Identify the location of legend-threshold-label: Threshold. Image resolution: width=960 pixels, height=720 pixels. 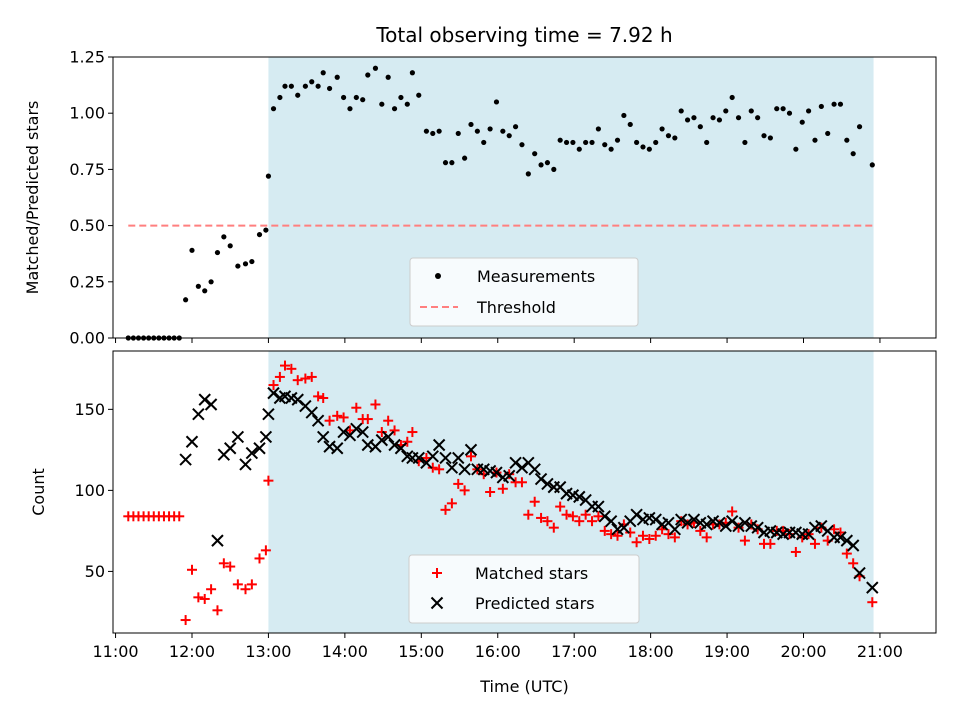
(516, 307).